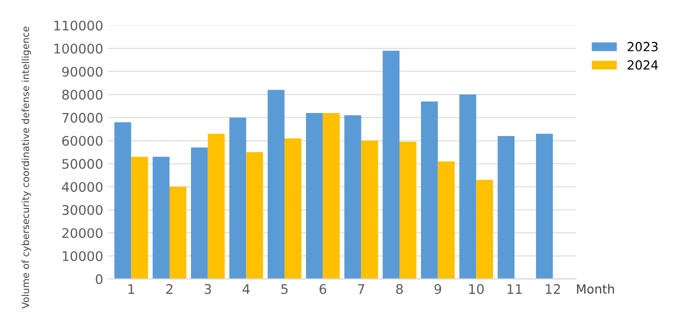 The width and height of the screenshot is (698, 317). I want to click on y-tick-label: 0, so click(99, 279).